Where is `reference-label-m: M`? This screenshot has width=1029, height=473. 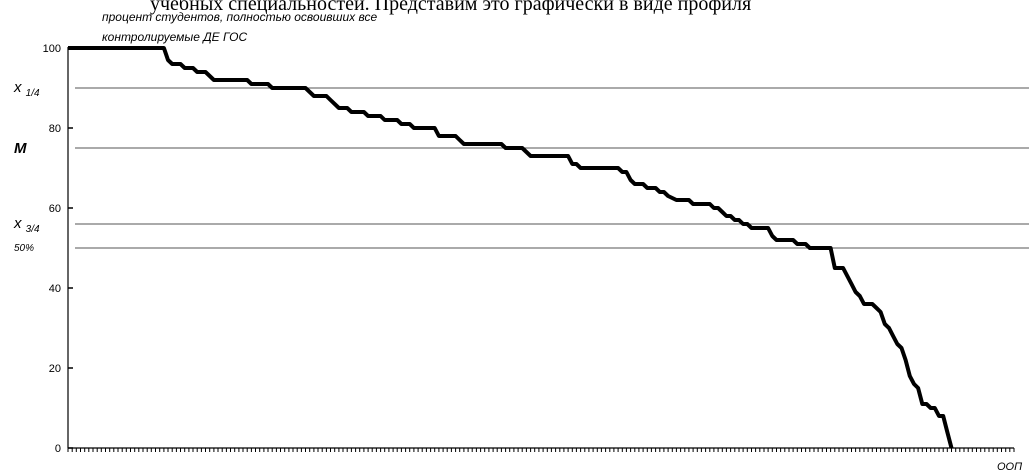
reference-label-m: M is located at coordinates (20, 148).